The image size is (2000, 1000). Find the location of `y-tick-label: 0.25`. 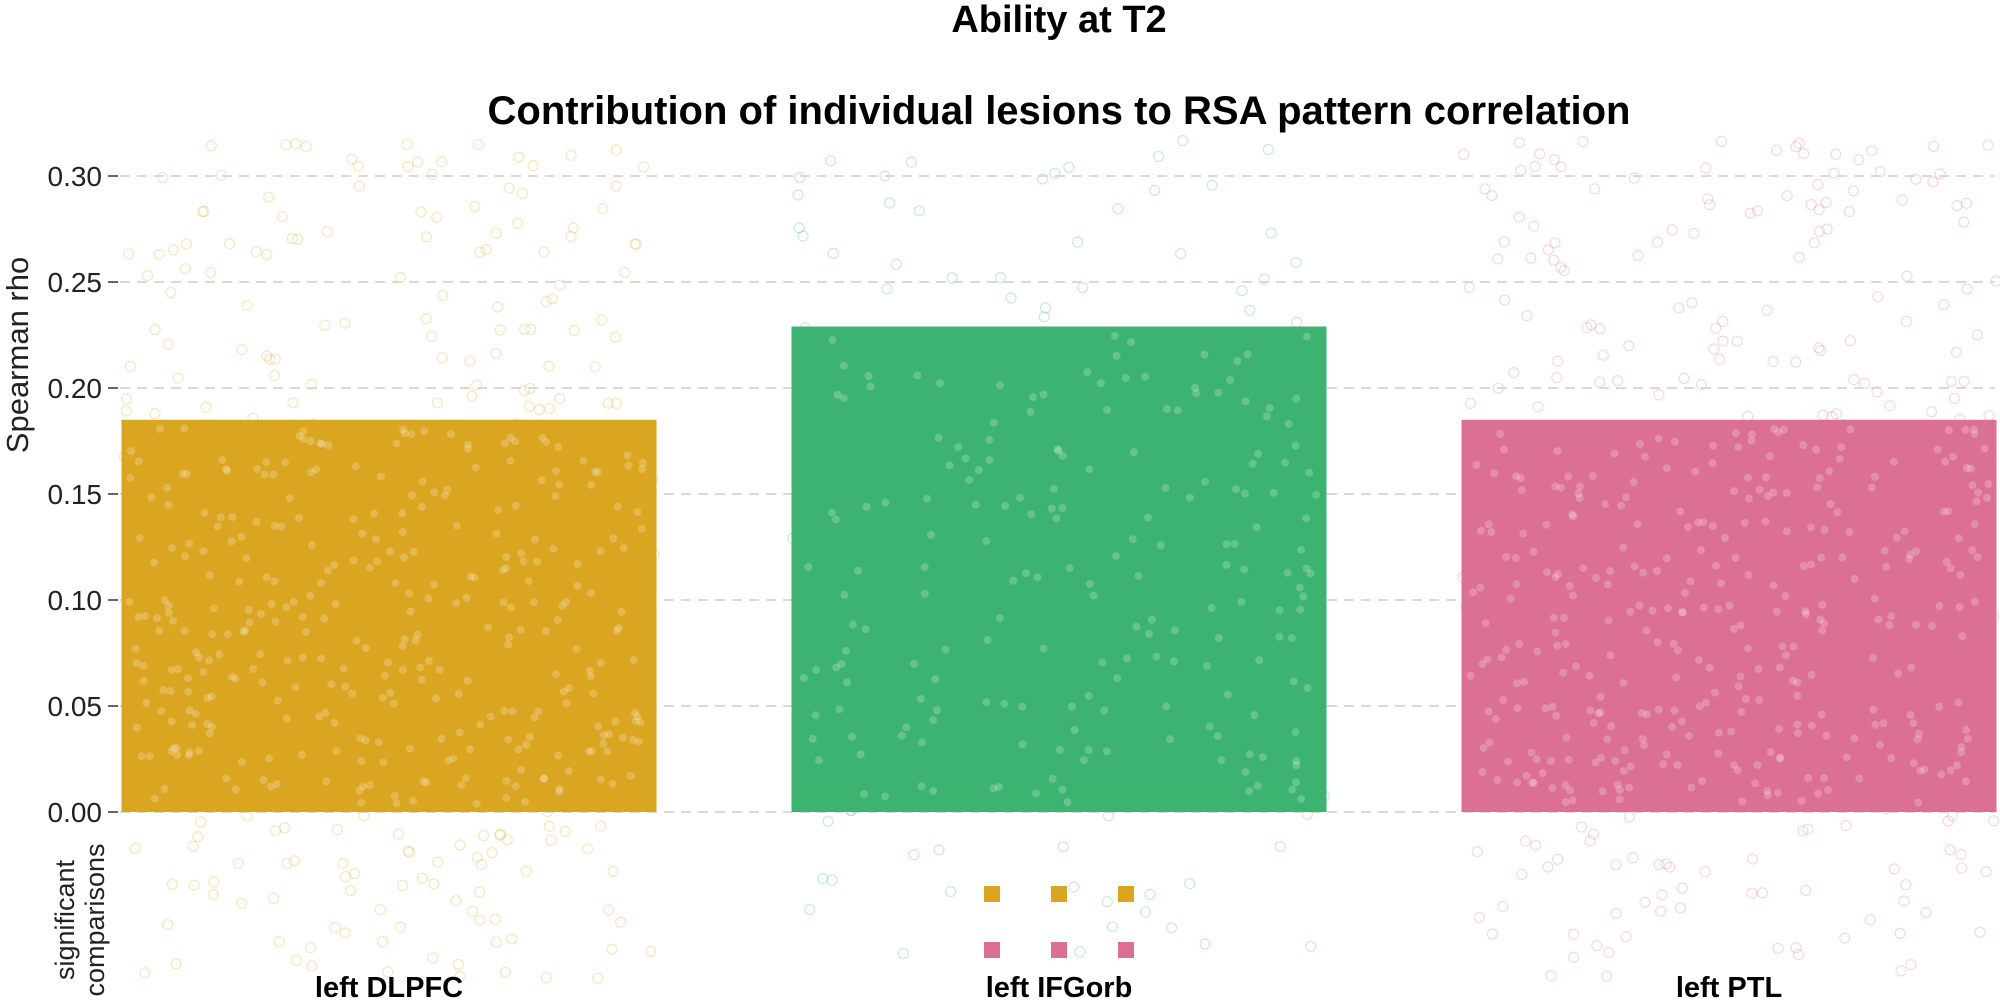

y-tick-label: 0.25 is located at coordinates (75, 282).